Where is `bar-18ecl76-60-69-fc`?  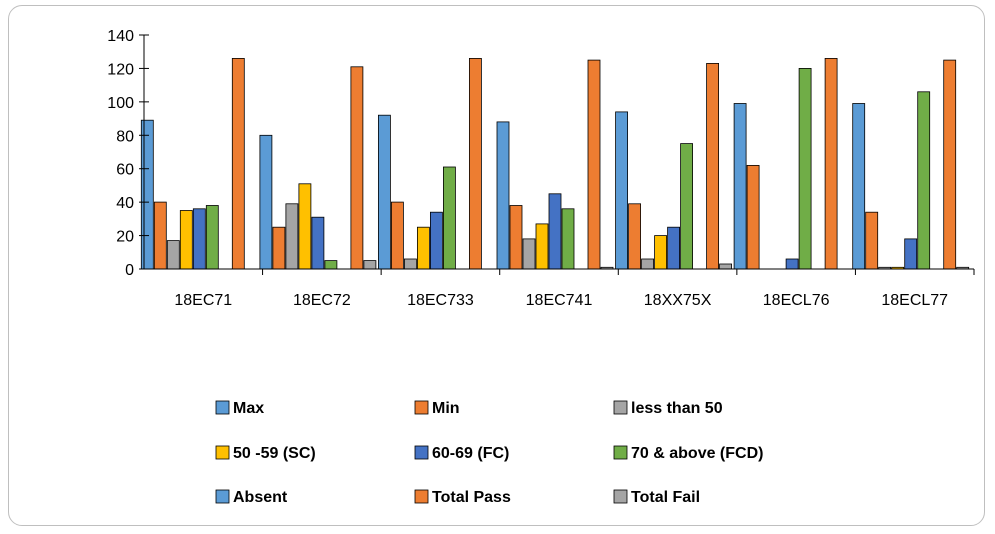
bar-18ecl76-60-69-fc is located at coordinates (792, 264).